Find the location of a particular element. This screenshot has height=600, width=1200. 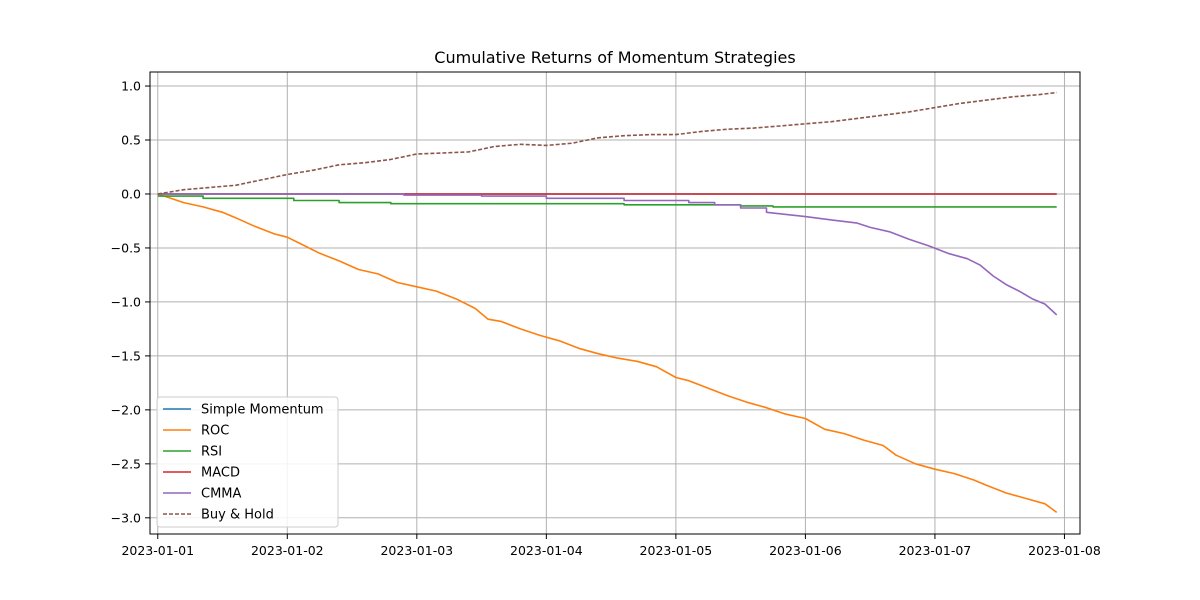

legend-label: RSI is located at coordinates (211, 452).